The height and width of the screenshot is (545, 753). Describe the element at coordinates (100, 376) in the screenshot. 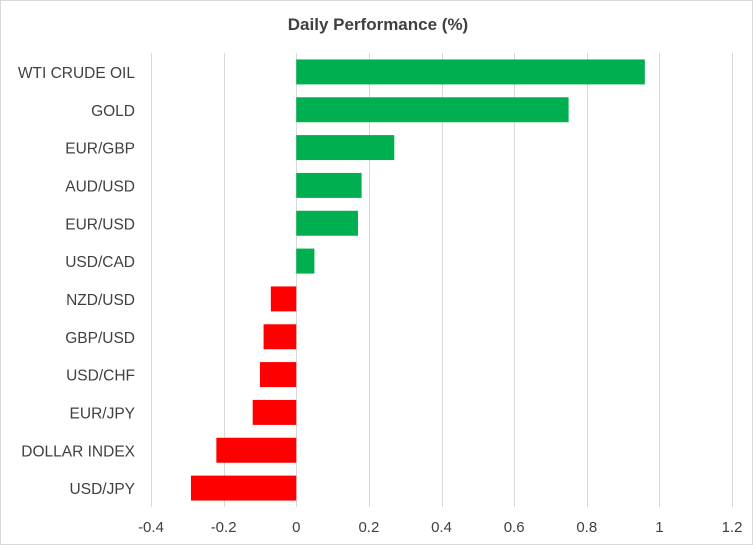

I see `category-label: USD/CHF` at that location.